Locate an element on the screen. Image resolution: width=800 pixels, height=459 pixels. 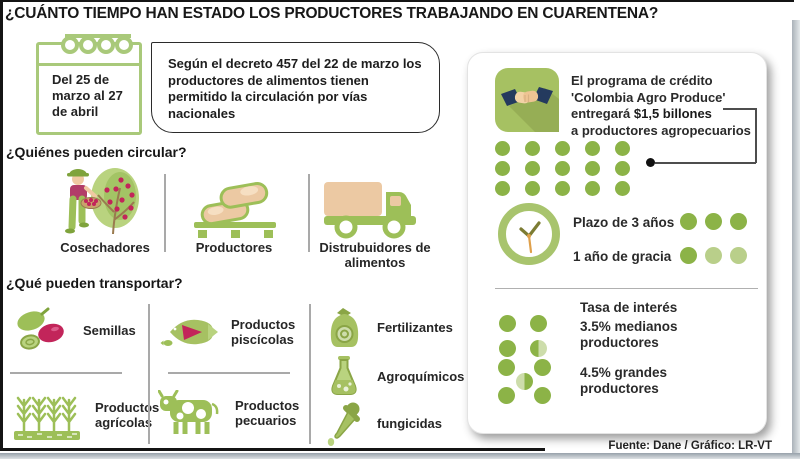
transport-item-label: Fertilizantes is located at coordinates (415, 327).